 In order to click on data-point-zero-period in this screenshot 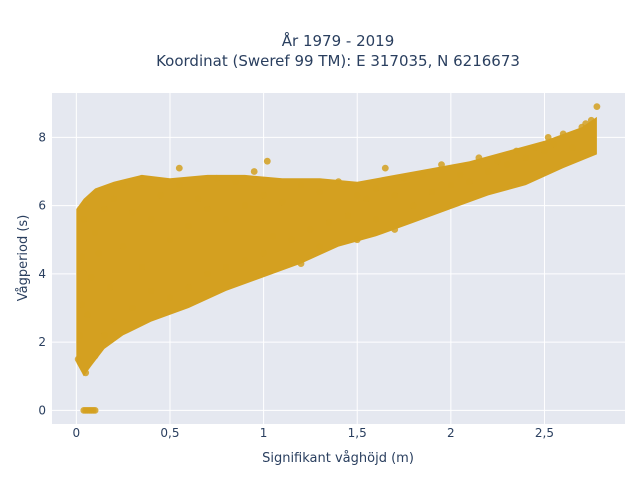, I will do `click(95, 410)`.